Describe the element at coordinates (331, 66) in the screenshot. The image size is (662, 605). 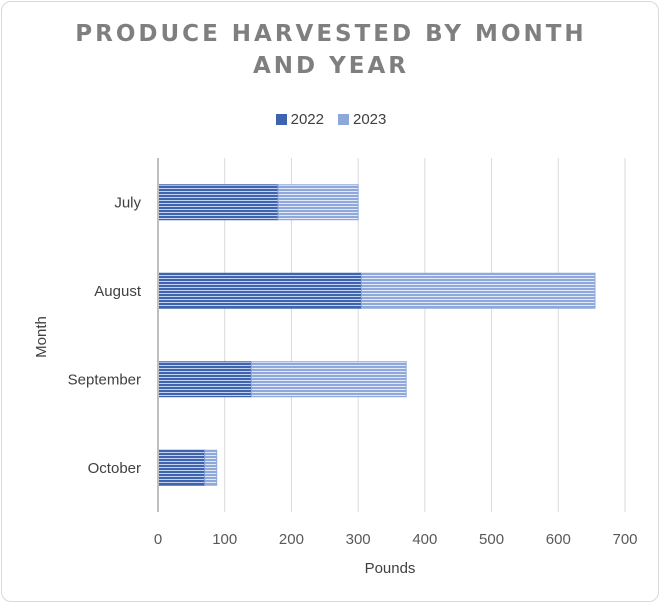
I see `chart-title-line-2: AND YEAR` at that location.